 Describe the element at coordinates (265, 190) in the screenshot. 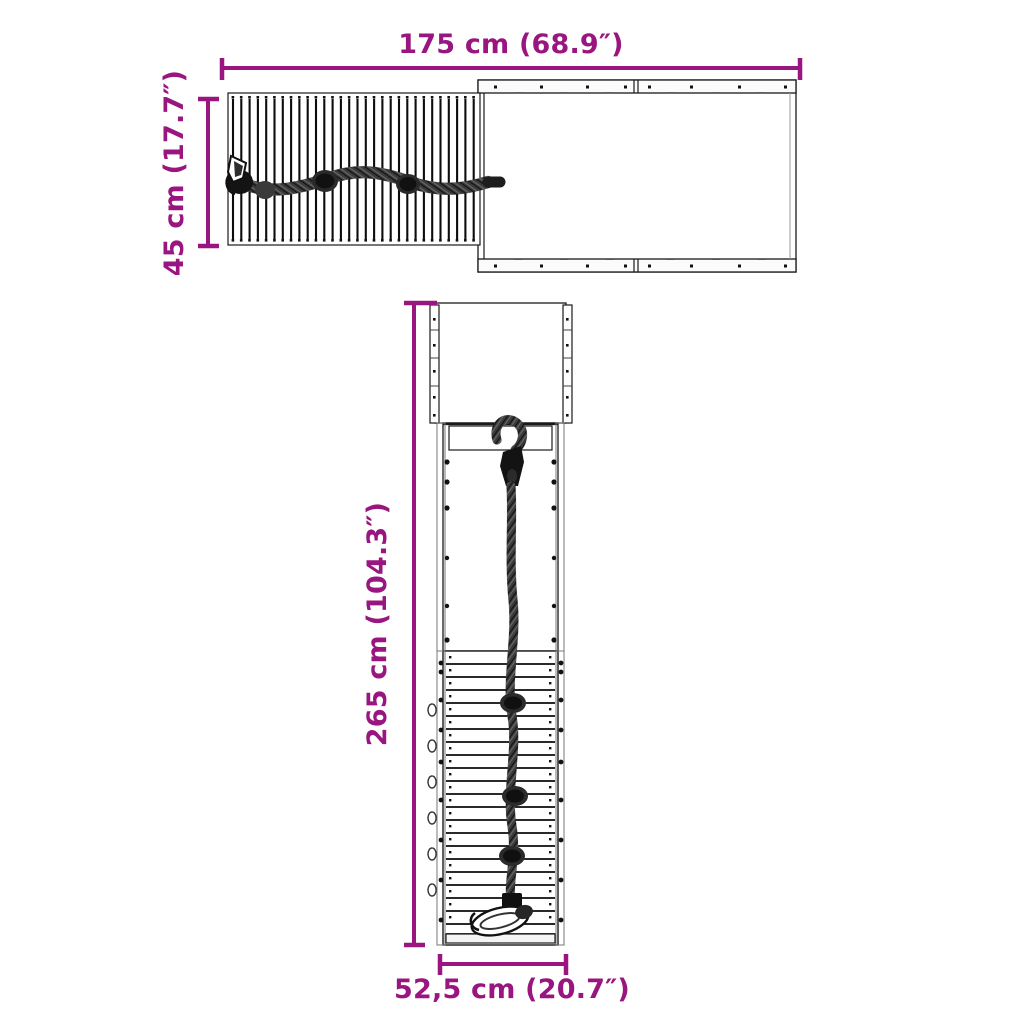

I see `rope-knot` at that location.